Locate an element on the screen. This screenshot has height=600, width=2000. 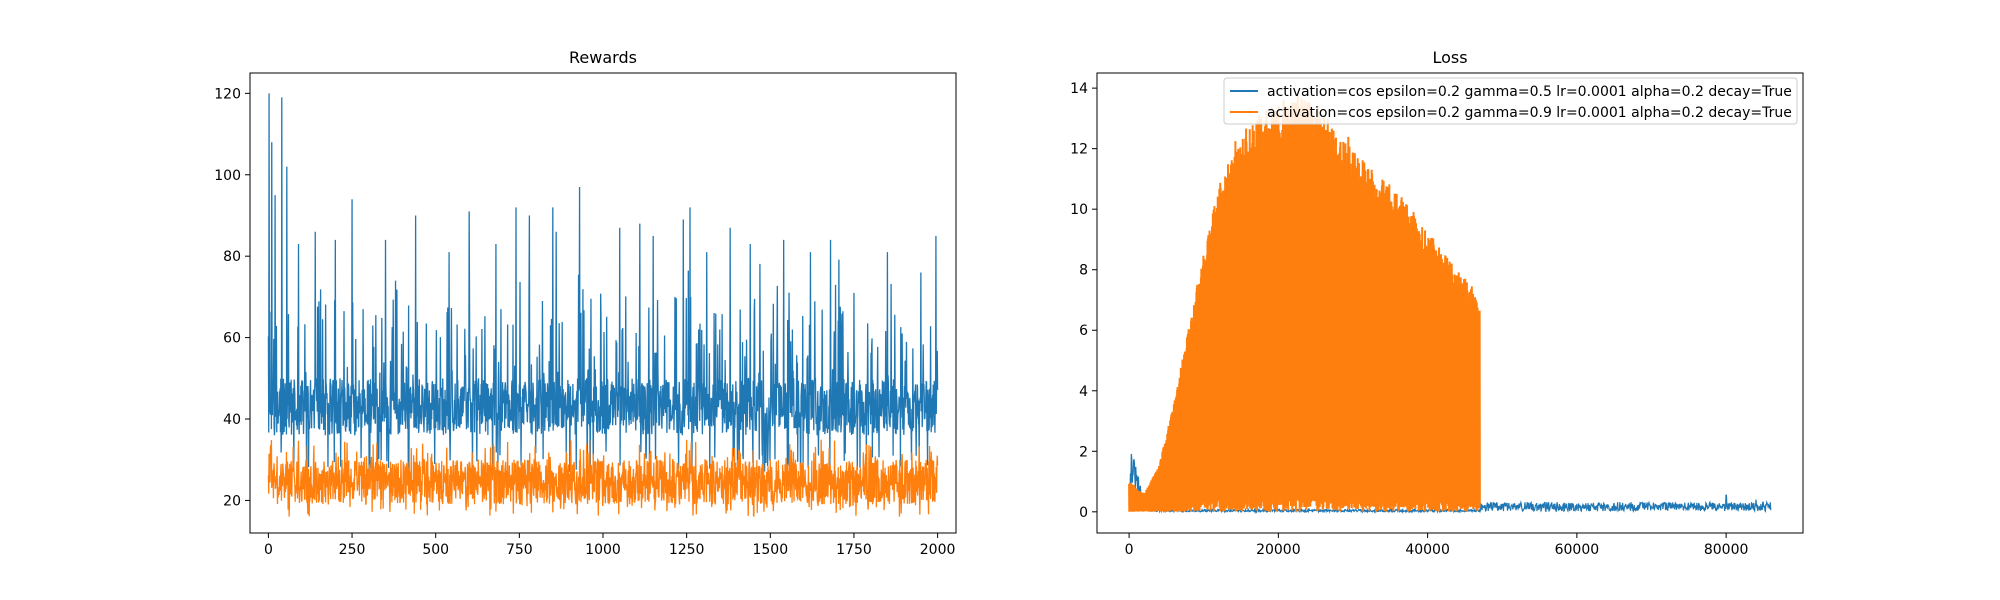
loss-y-ticks: 0 2 4 6 8 10 12 14 is located at coordinates (1083, 301).